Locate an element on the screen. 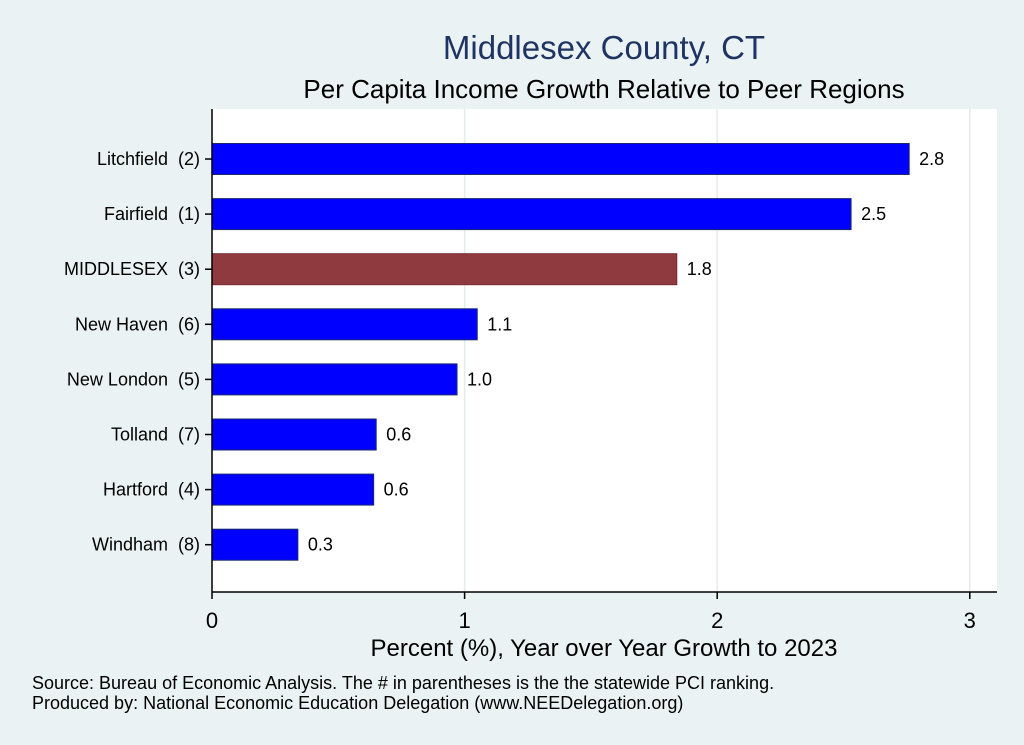  y-tick-label: Fairfield (1) is located at coordinates (152, 214).